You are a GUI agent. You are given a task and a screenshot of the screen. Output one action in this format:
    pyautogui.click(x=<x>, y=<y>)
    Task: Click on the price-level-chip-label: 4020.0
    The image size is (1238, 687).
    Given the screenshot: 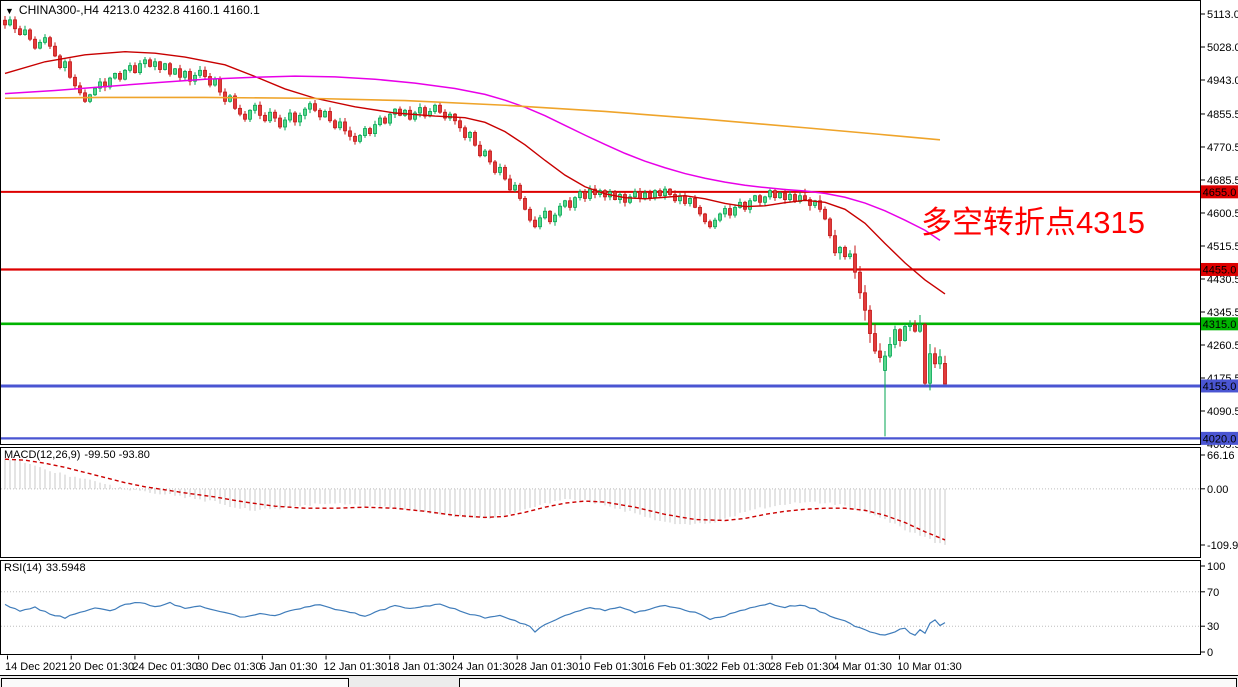 What is the action you would take?
    pyautogui.click(x=1220, y=439)
    